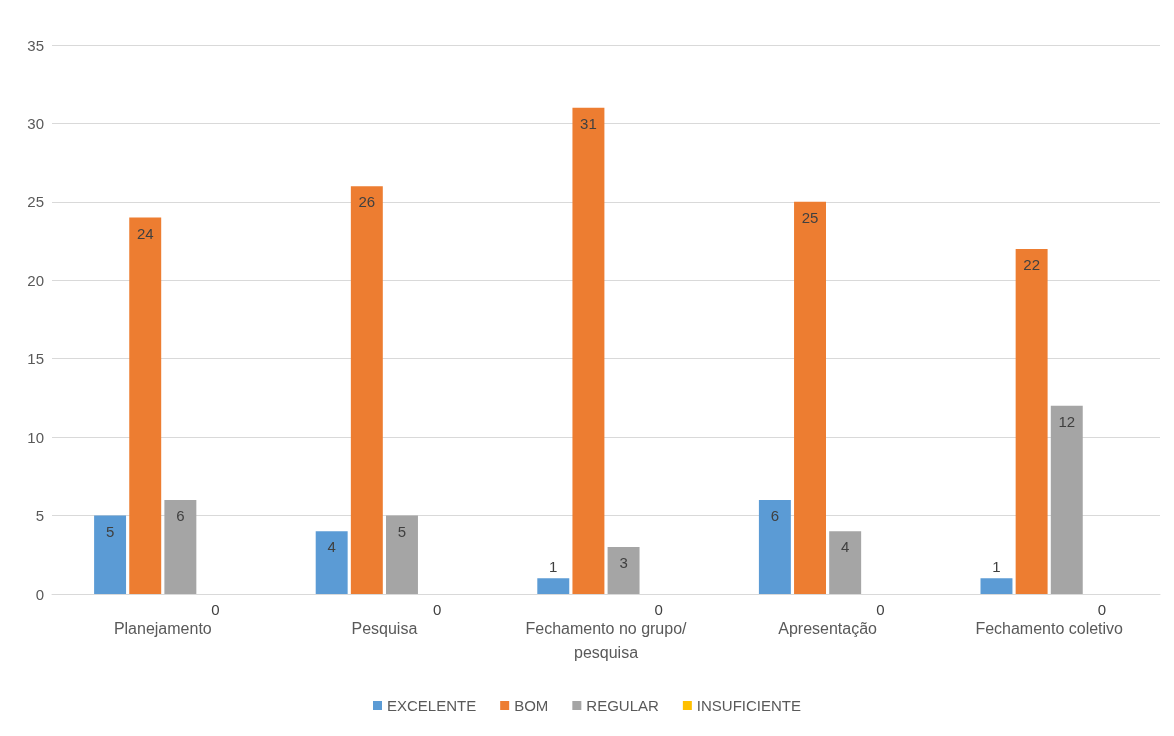 Image resolution: width=1174 pixels, height=736 pixels. I want to click on data-label: 12, so click(1067, 421).